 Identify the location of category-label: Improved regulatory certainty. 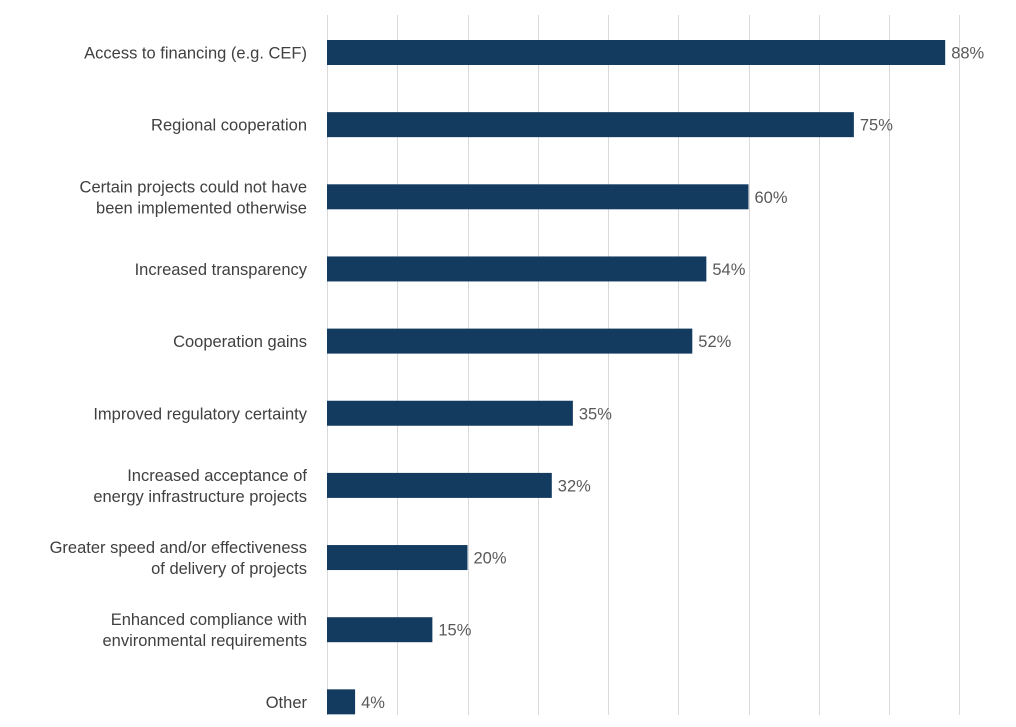
(200, 414).